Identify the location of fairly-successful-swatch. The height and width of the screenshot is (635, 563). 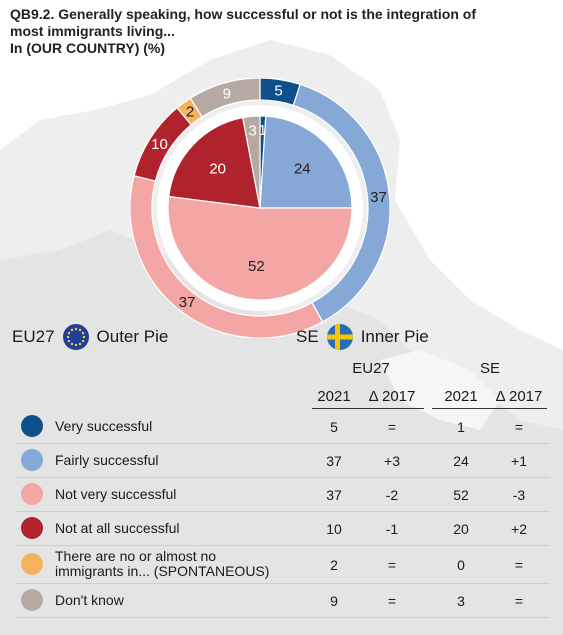
(32, 460).